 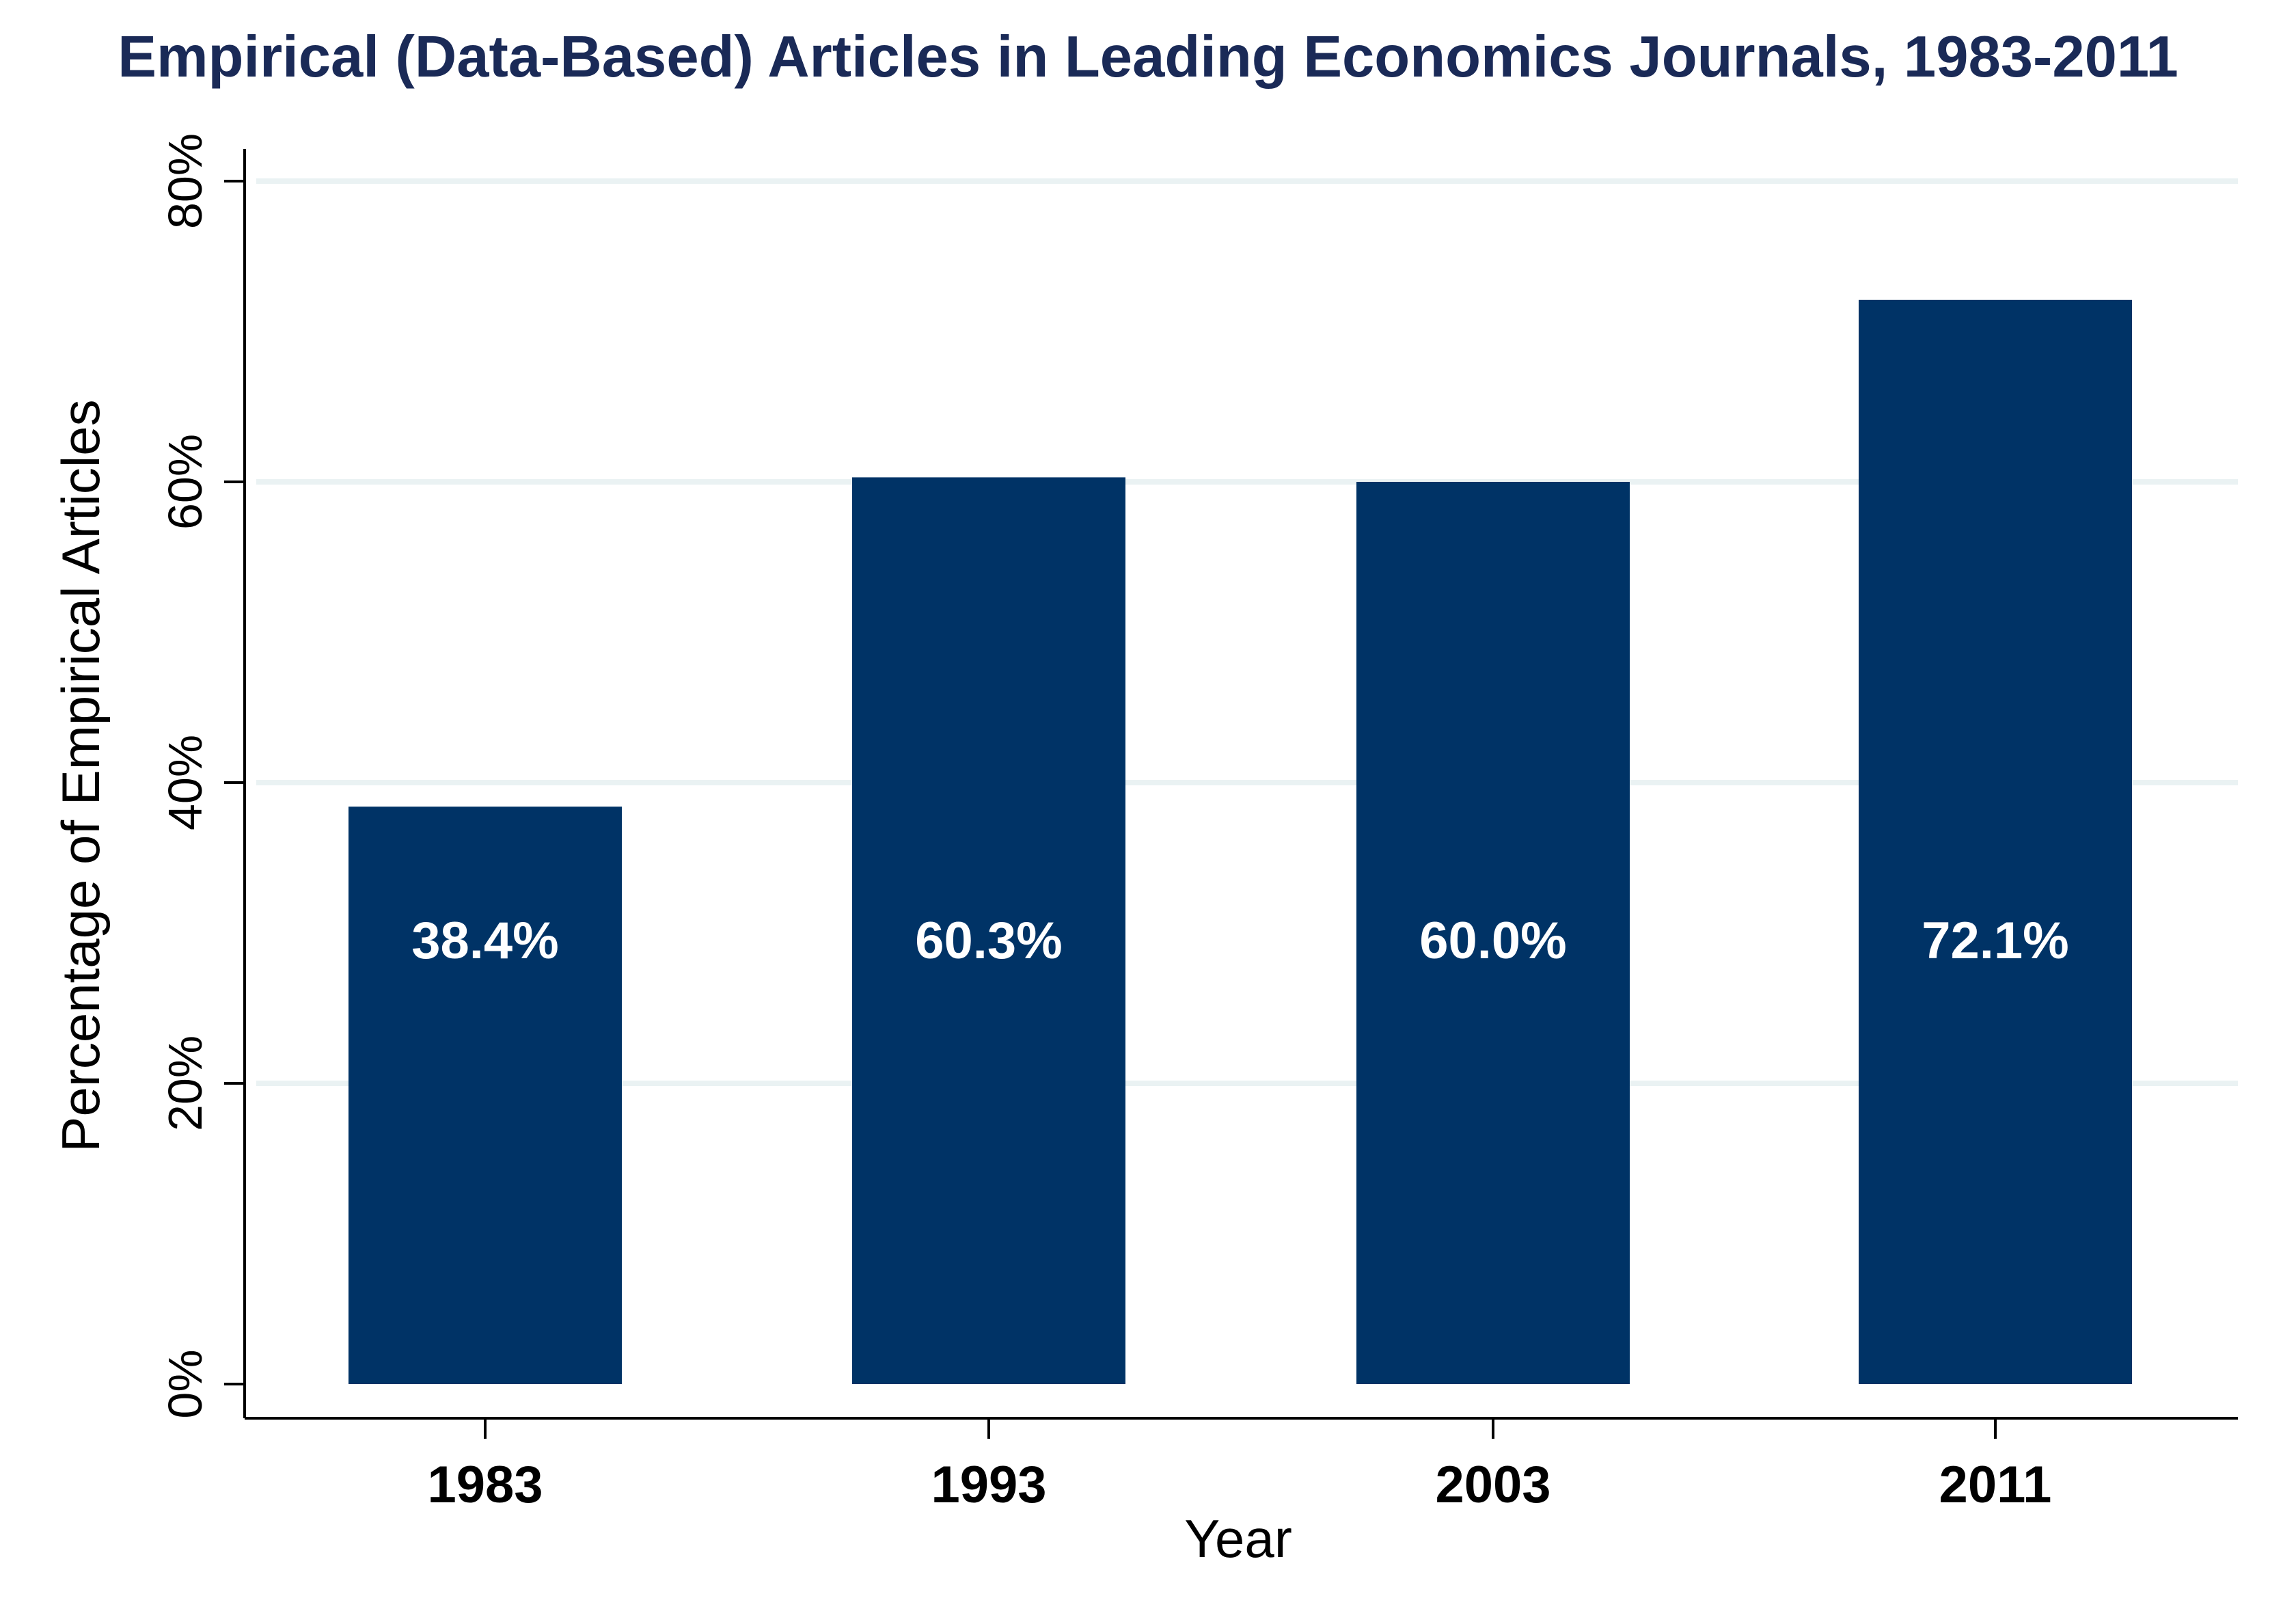 I want to click on x-tick-label: 1983, so click(x=485, y=1485).